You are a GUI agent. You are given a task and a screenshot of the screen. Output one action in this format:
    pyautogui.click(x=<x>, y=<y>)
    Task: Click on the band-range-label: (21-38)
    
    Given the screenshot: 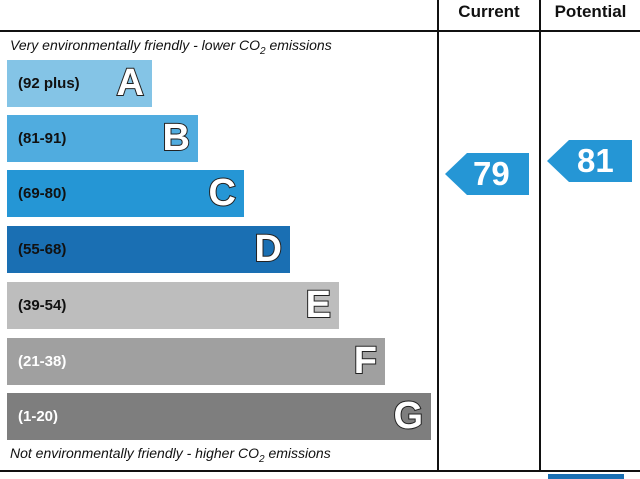 What is the action you would take?
    pyautogui.click(x=42, y=361)
    